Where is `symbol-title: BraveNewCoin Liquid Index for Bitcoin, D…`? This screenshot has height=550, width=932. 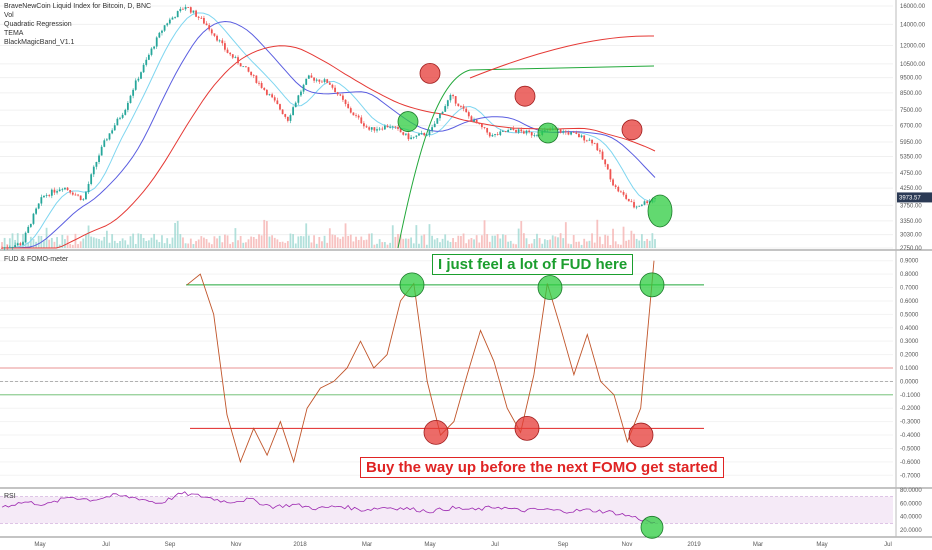 symbol-title: BraveNewCoin Liquid Index for Bitcoin, D… is located at coordinates (78, 6).